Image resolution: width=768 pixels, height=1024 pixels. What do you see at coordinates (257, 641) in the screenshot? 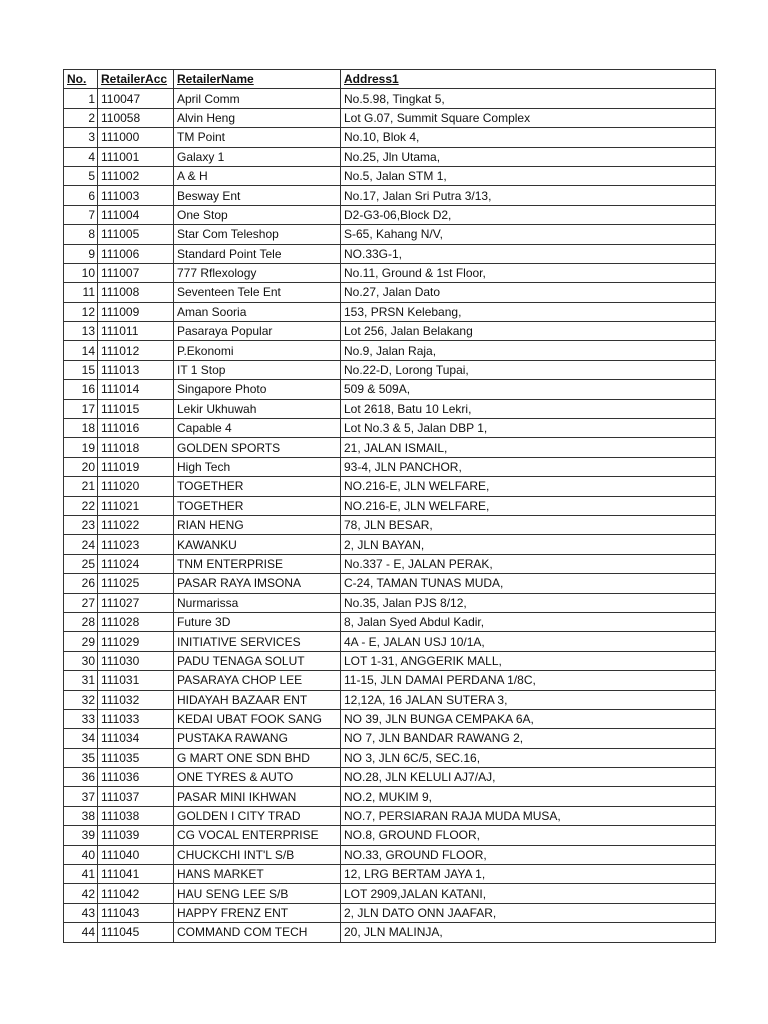
I see `cell-retailer-name: INITIATIVE SERVICES` at bounding box center [257, 641].